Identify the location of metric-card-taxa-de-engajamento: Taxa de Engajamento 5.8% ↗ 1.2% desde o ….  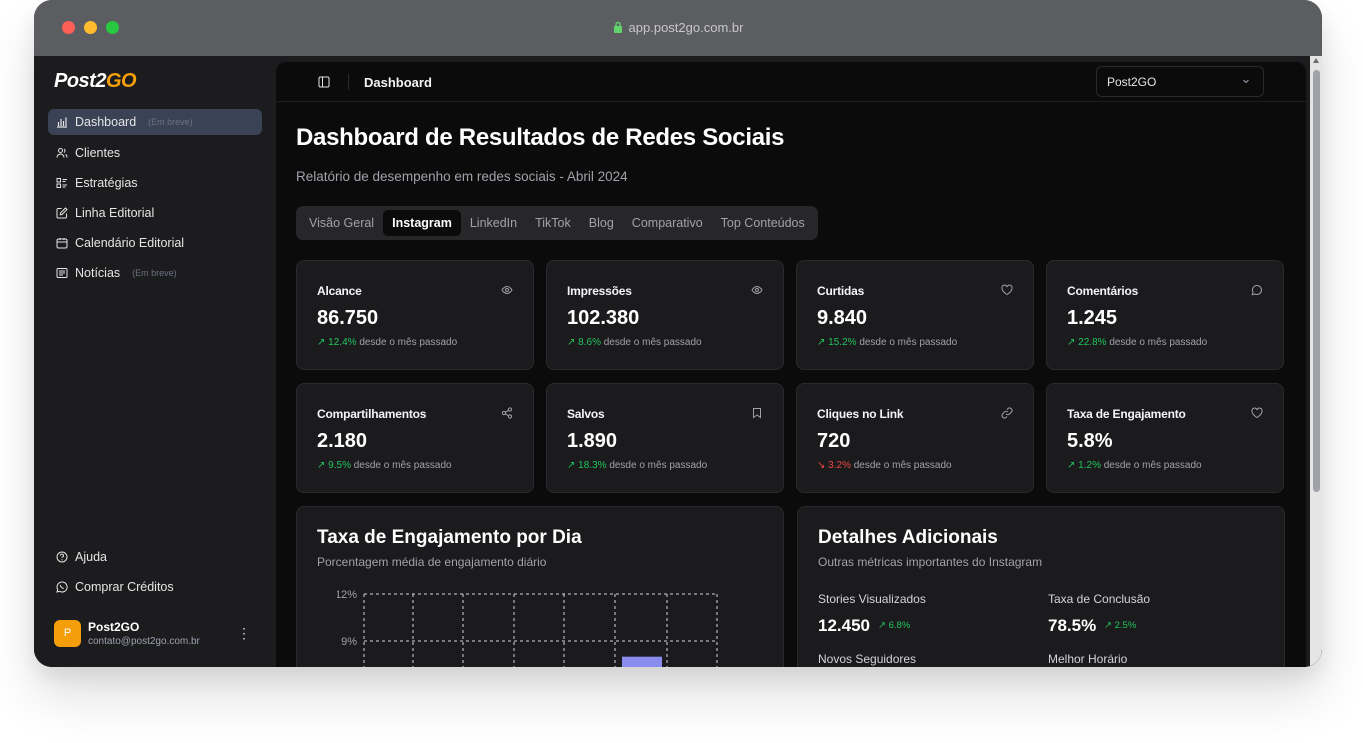
(1165, 438).